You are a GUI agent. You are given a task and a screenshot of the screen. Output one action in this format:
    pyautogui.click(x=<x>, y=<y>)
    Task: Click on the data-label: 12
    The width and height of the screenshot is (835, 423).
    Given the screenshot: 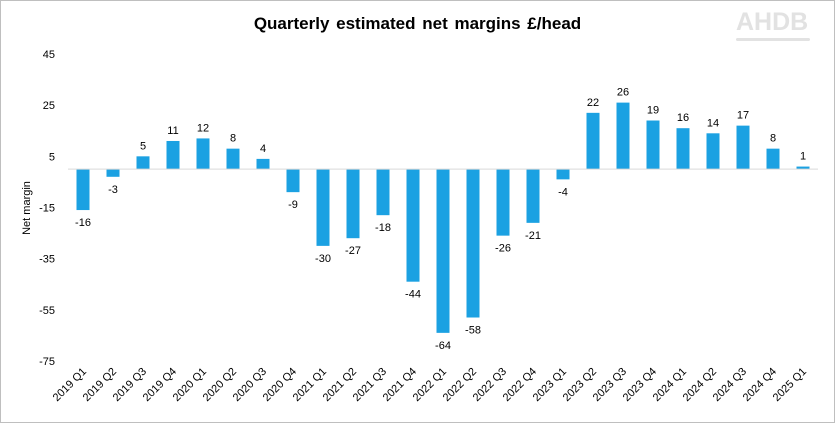 What is the action you would take?
    pyautogui.click(x=203, y=128)
    